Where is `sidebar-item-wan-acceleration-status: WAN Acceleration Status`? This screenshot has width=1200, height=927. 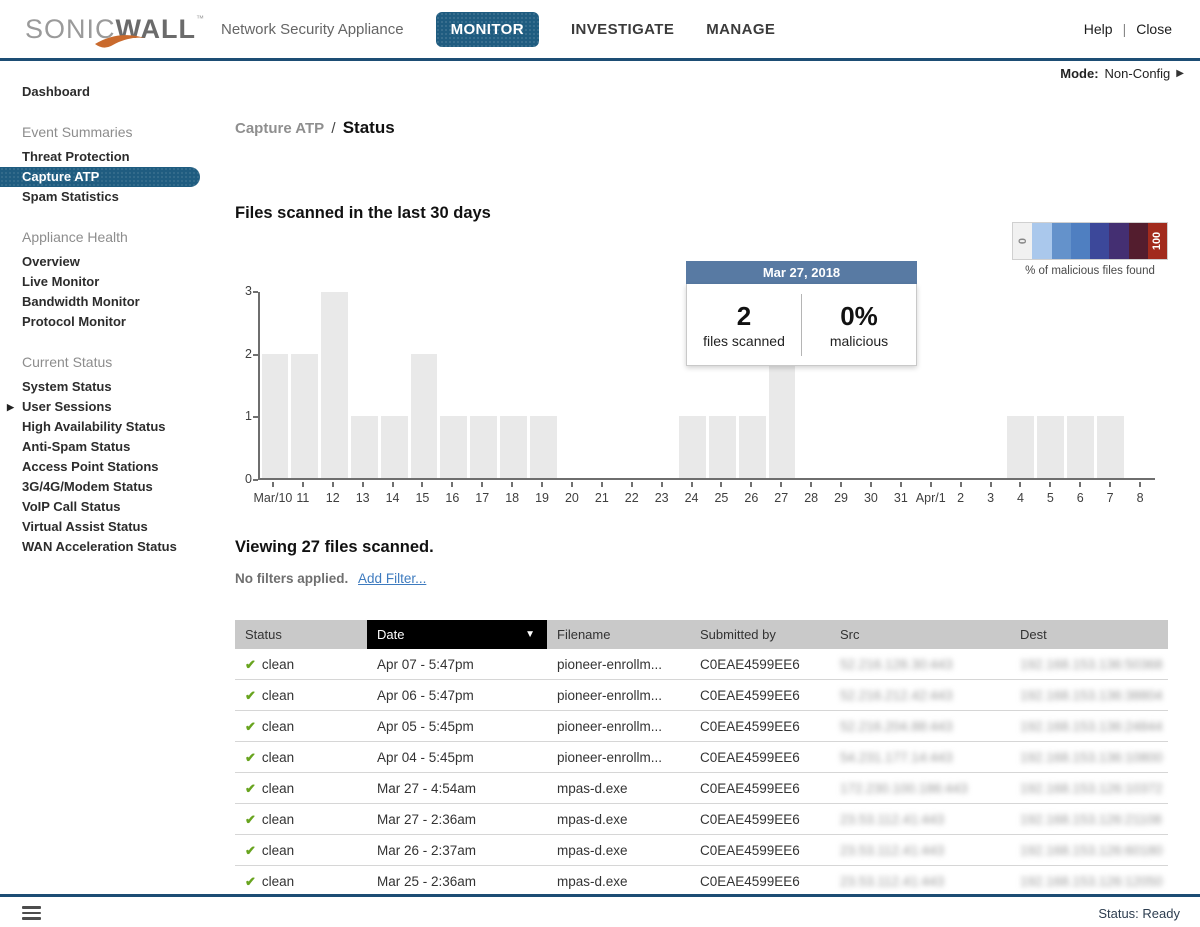 sidebar-item-wan-acceleration-status: WAN Acceleration Status is located at coordinates (99, 546).